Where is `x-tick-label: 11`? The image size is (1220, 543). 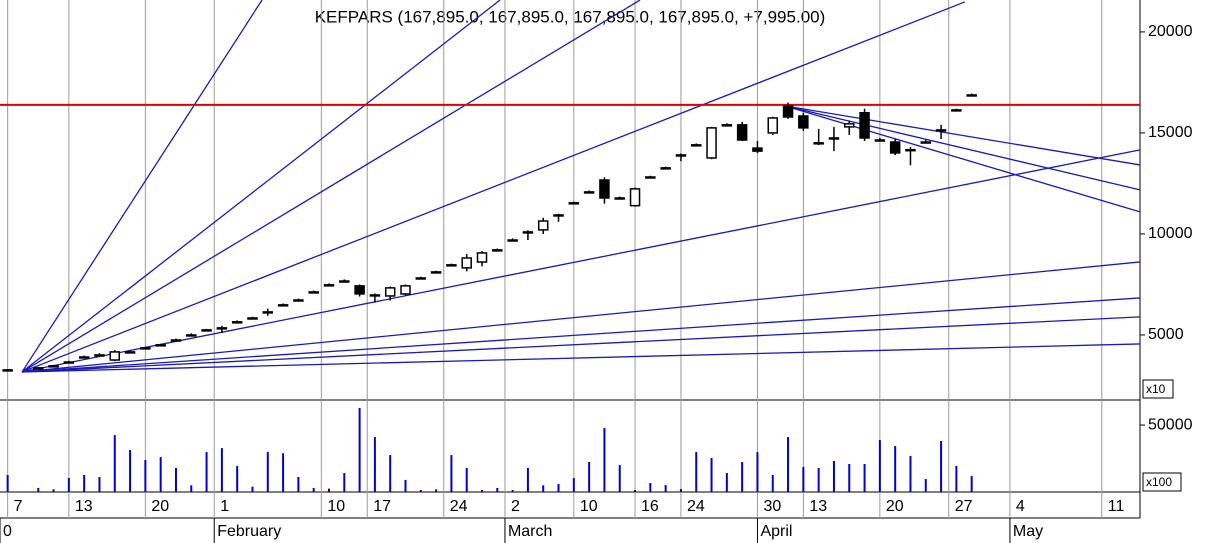 x-tick-label: 11 is located at coordinates (1116, 506).